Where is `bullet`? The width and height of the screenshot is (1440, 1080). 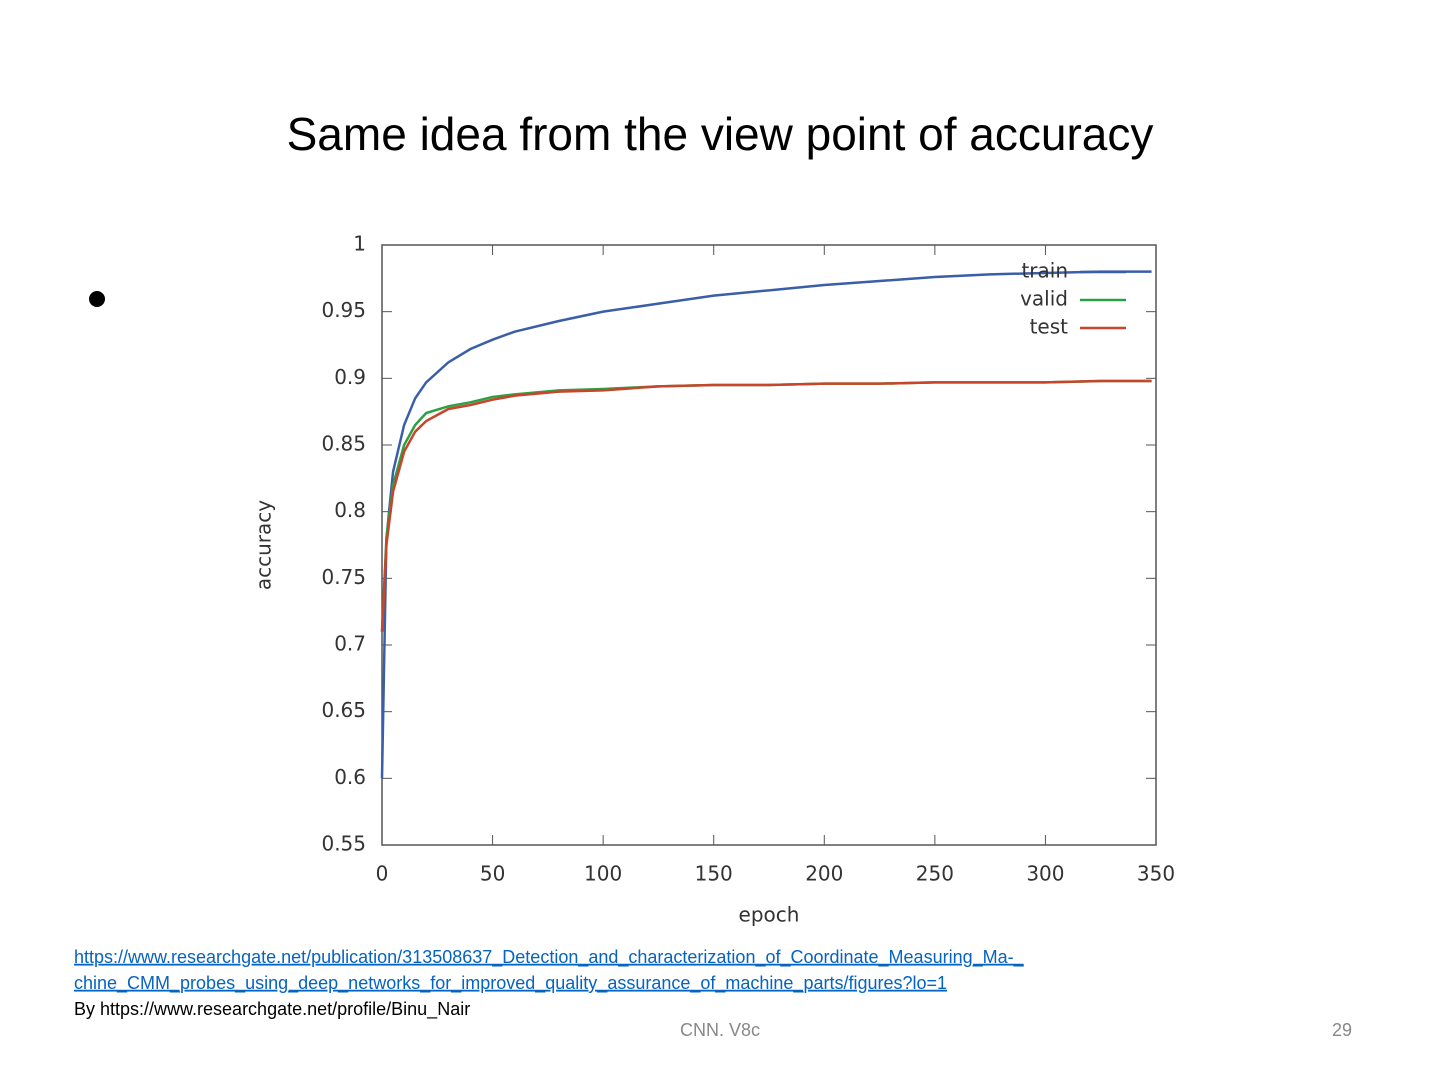
bullet is located at coordinates (97, 299).